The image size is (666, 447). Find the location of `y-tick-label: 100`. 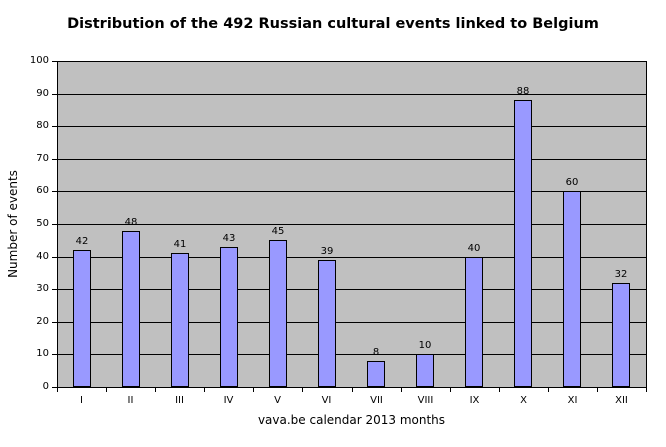

y-tick-label: 100 is located at coordinates (39, 60).